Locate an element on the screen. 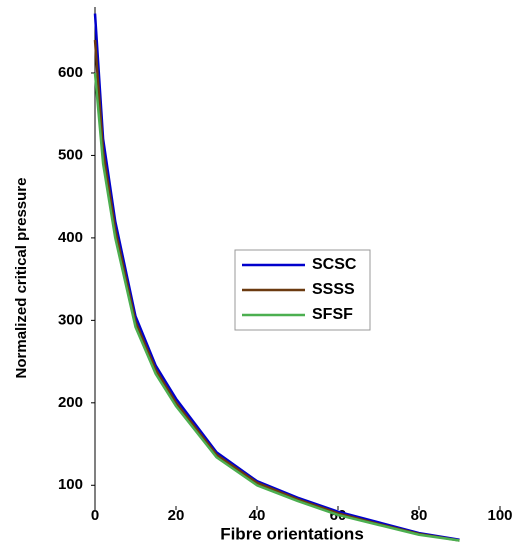 This screenshot has height=550, width=527. y-tick-label: 400 is located at coordinates (70, 237).